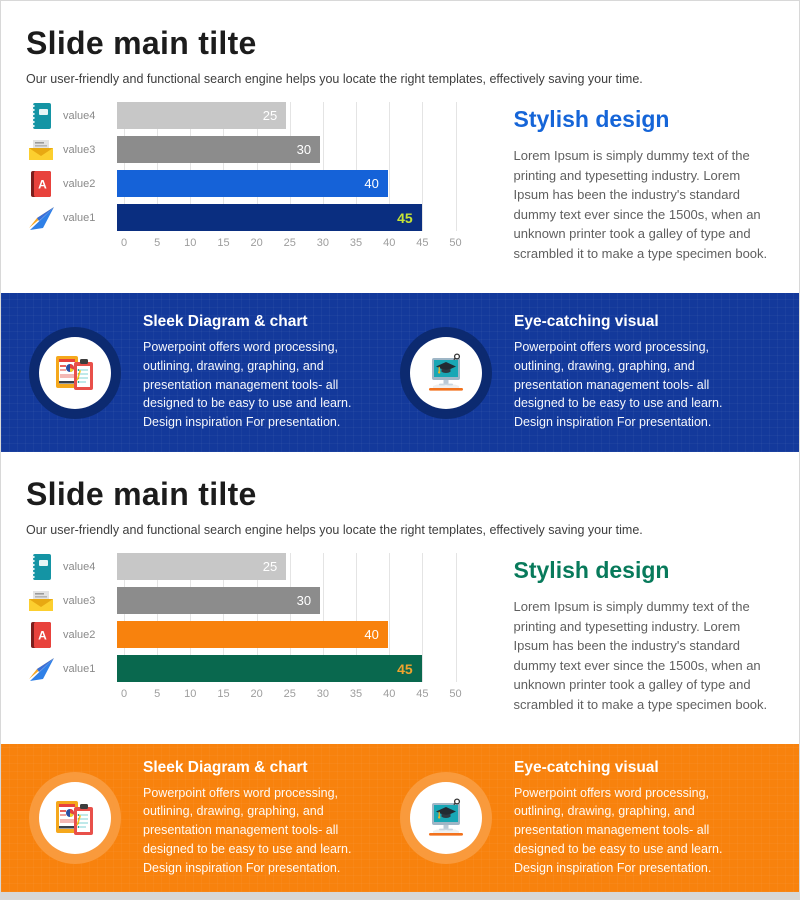 This screenshot has width=800, height=900. What do you see at coordinates (371, 634) in the screenshot?
I see `bar-value-label: 40` at bounding box center [371, 634].